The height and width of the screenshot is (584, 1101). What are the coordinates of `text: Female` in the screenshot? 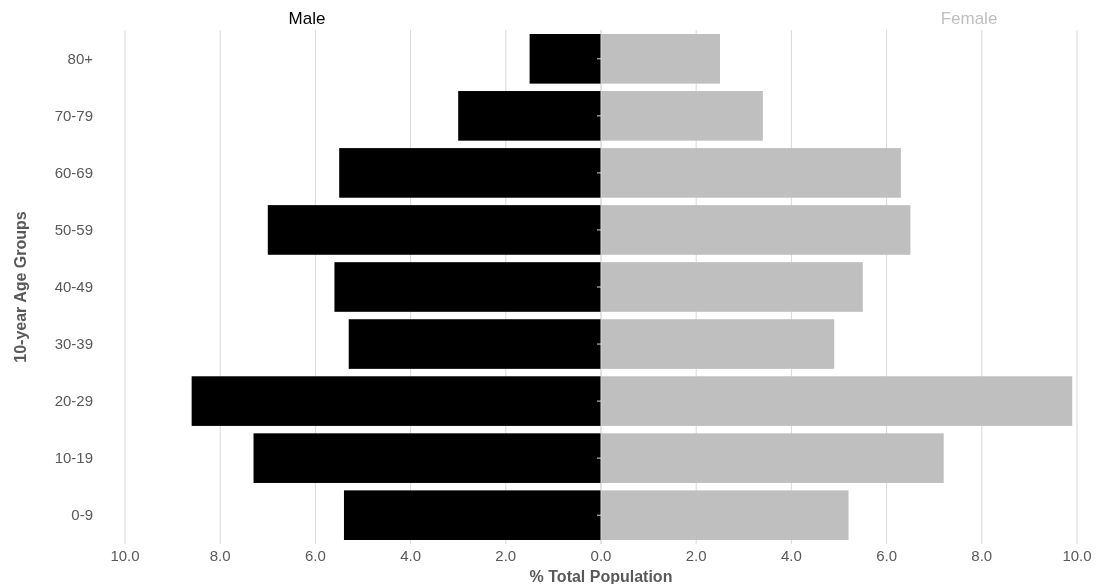 It's located at (969, 18).